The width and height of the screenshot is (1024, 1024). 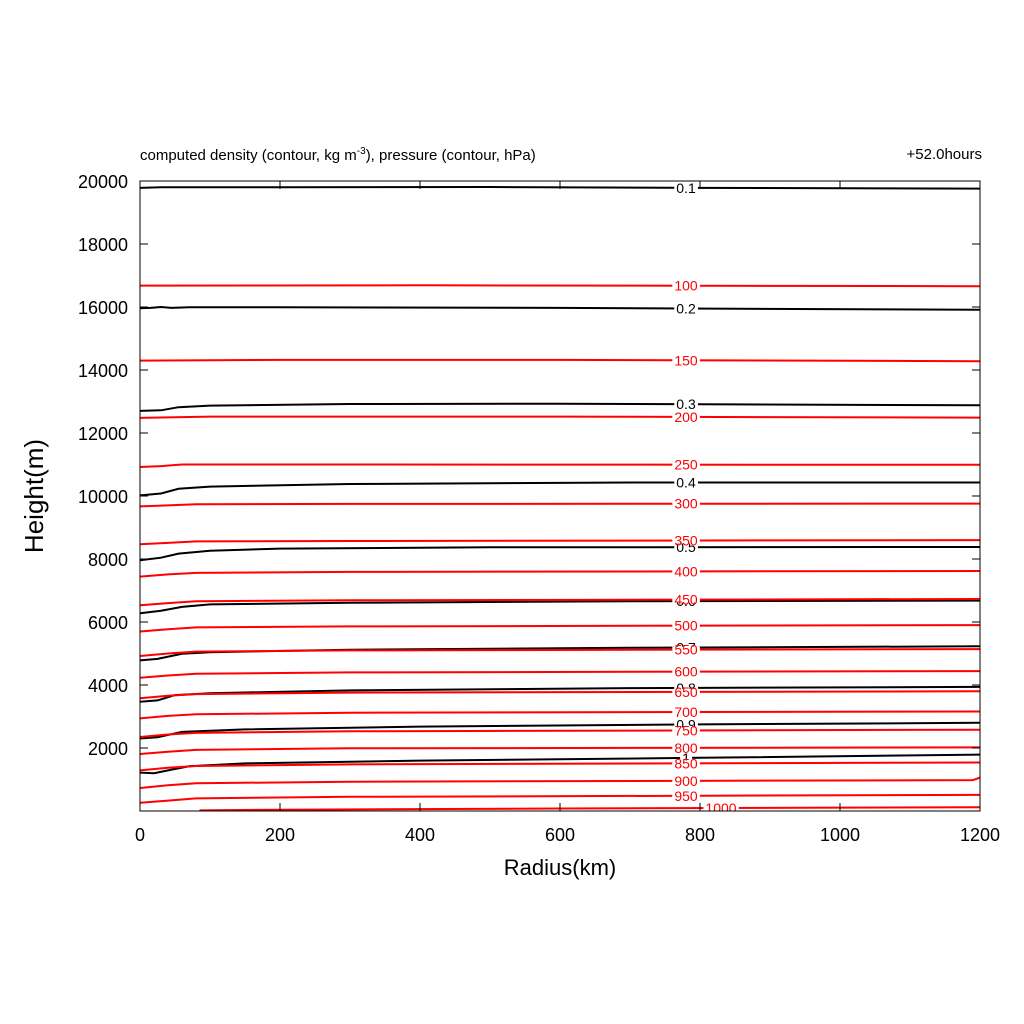 What do you see at coordinates (560, 407) in the screenshot?
I see `density-contour-0.3` at bounding box center [560, 407].